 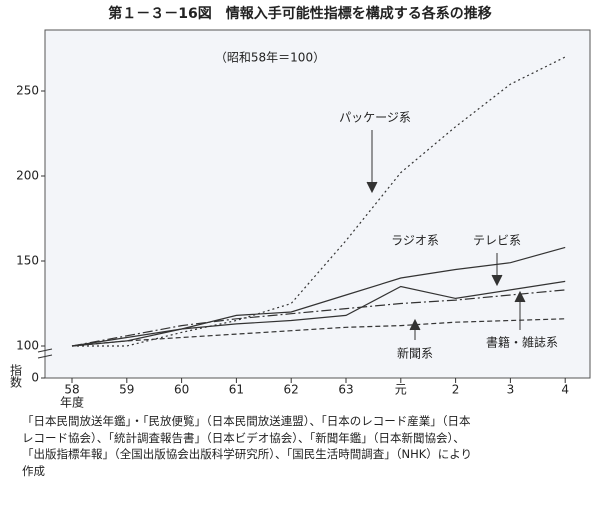 I want to click on annotation-arrows, so click(x=446, y=235).